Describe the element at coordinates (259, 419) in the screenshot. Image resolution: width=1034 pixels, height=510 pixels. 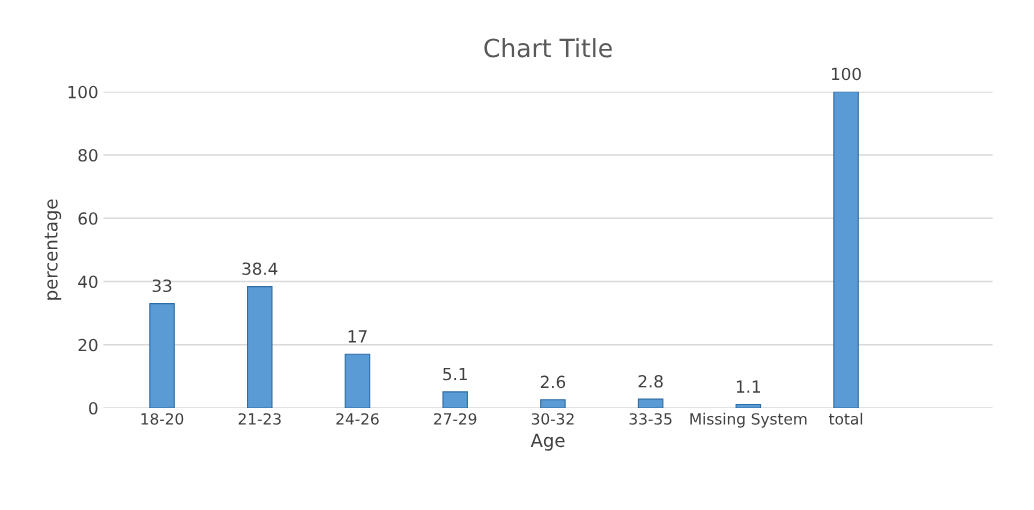
I see `x-tick-label: 21-23` at that location.